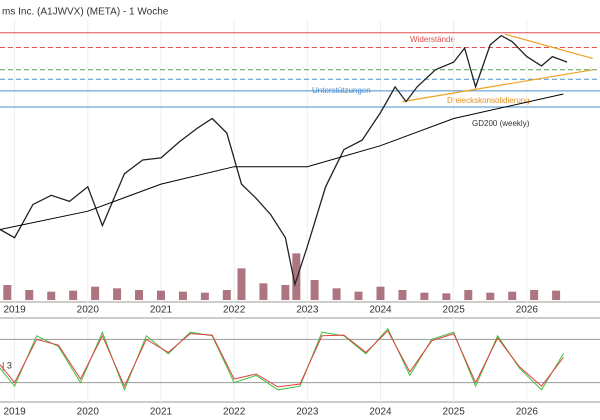 The height and width of the screenshot is (420, 600). I want to click on annotation: Widerstände, so click(432, 39).